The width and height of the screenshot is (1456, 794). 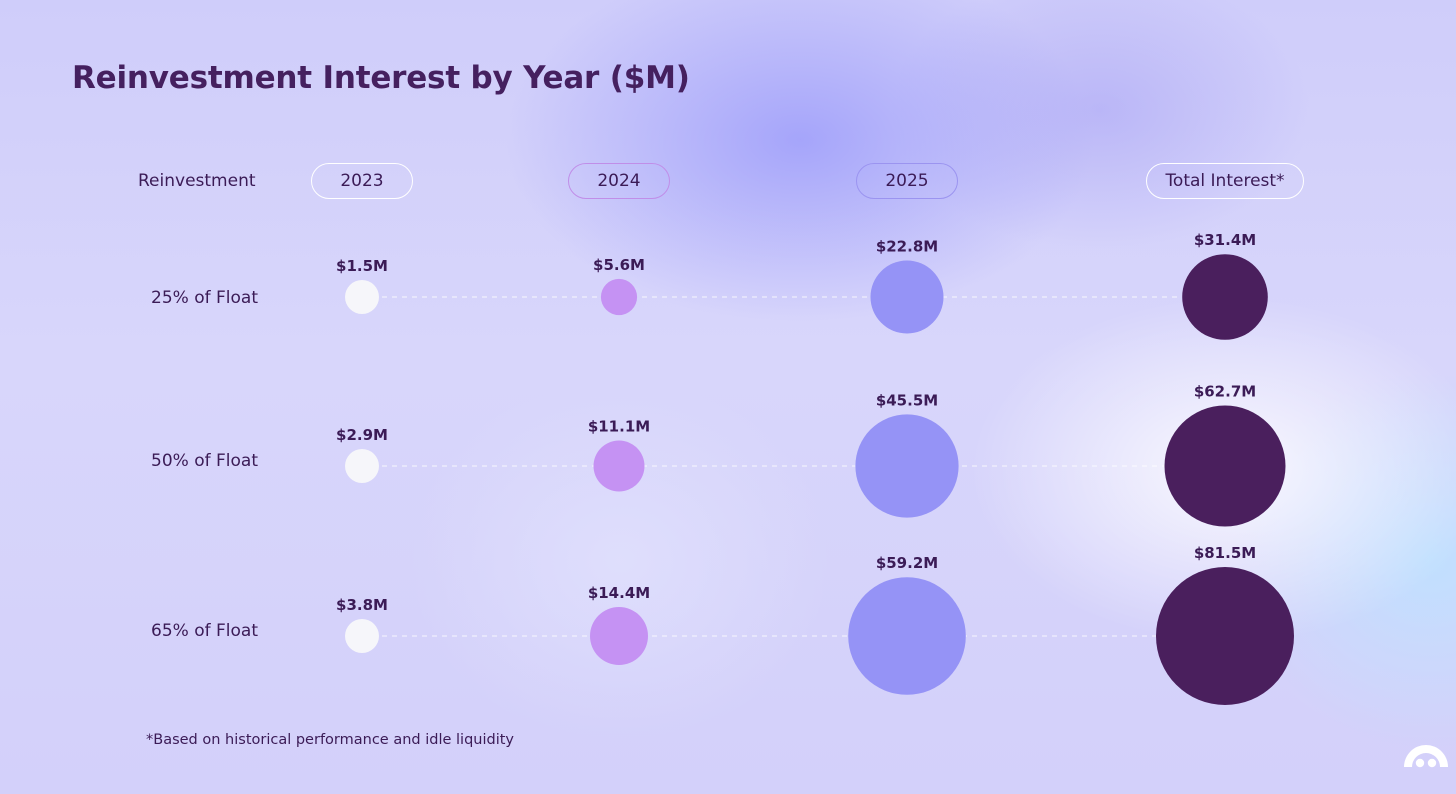 I want to click on value-label-1-1: $1.5M, so click(x=362, y=266).